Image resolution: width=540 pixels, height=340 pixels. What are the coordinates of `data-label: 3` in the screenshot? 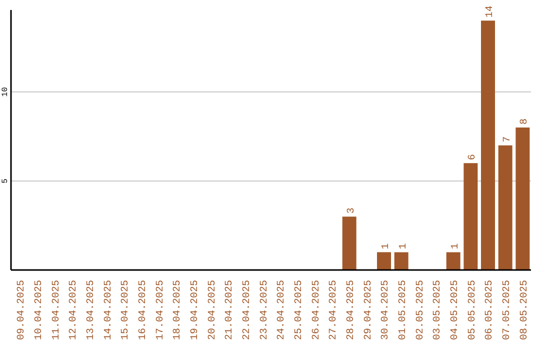 It's located at (352, 211).